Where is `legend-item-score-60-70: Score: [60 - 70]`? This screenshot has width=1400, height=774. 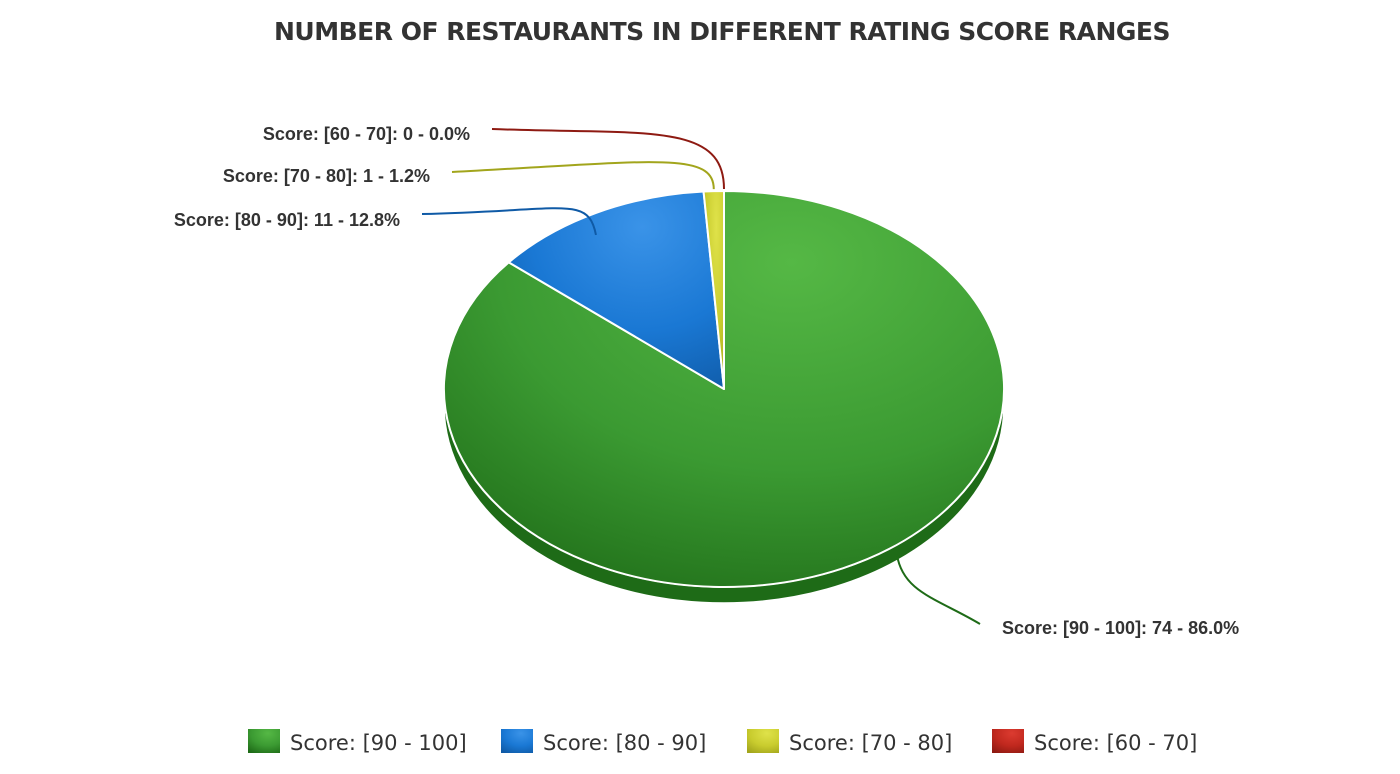
legend-item-score-60-70: Score: [60 - 70] is located at coordinates (1094, 742).